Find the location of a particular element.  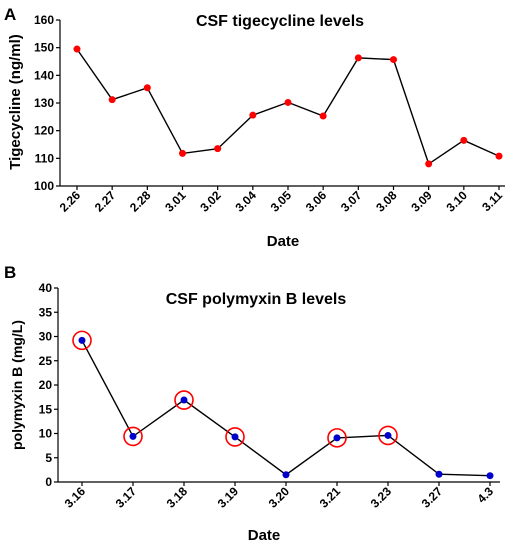

y-tick-label: 10 is located at coordinates (46, 434).